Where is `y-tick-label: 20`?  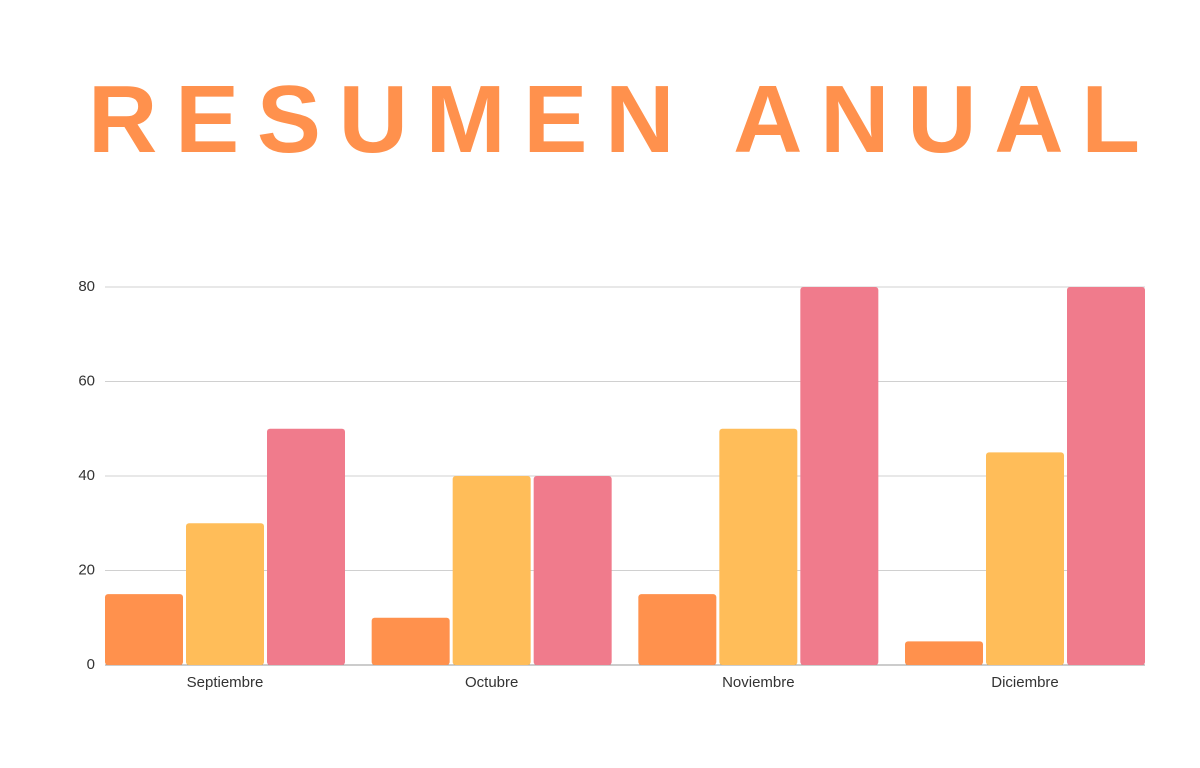
y-tick-label: 20 is located at coordinates (86, 569).